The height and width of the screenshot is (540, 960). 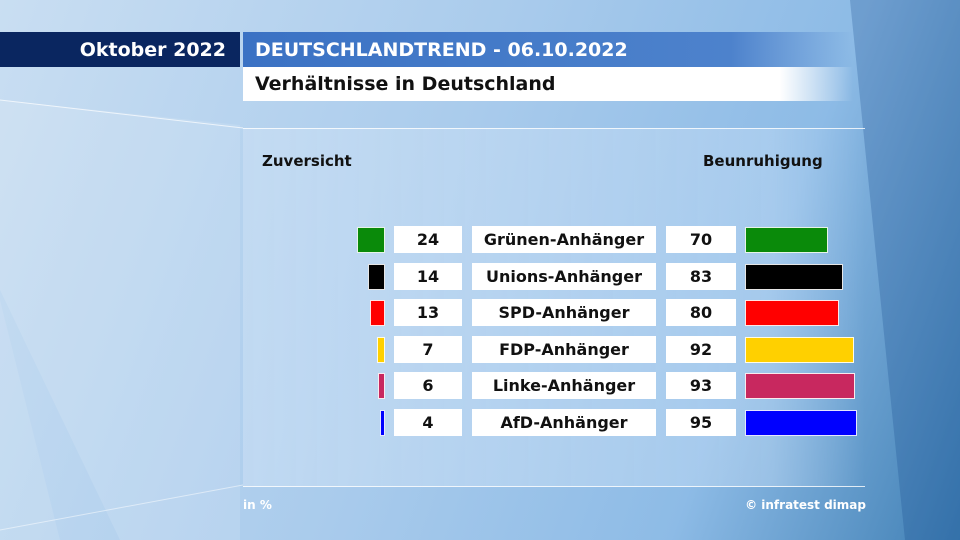 What do you see at coordinates (701, 349) in the screenshot?
I see `worry-value-fdp-anh-nger: 92` at bounding box center [701, 349].